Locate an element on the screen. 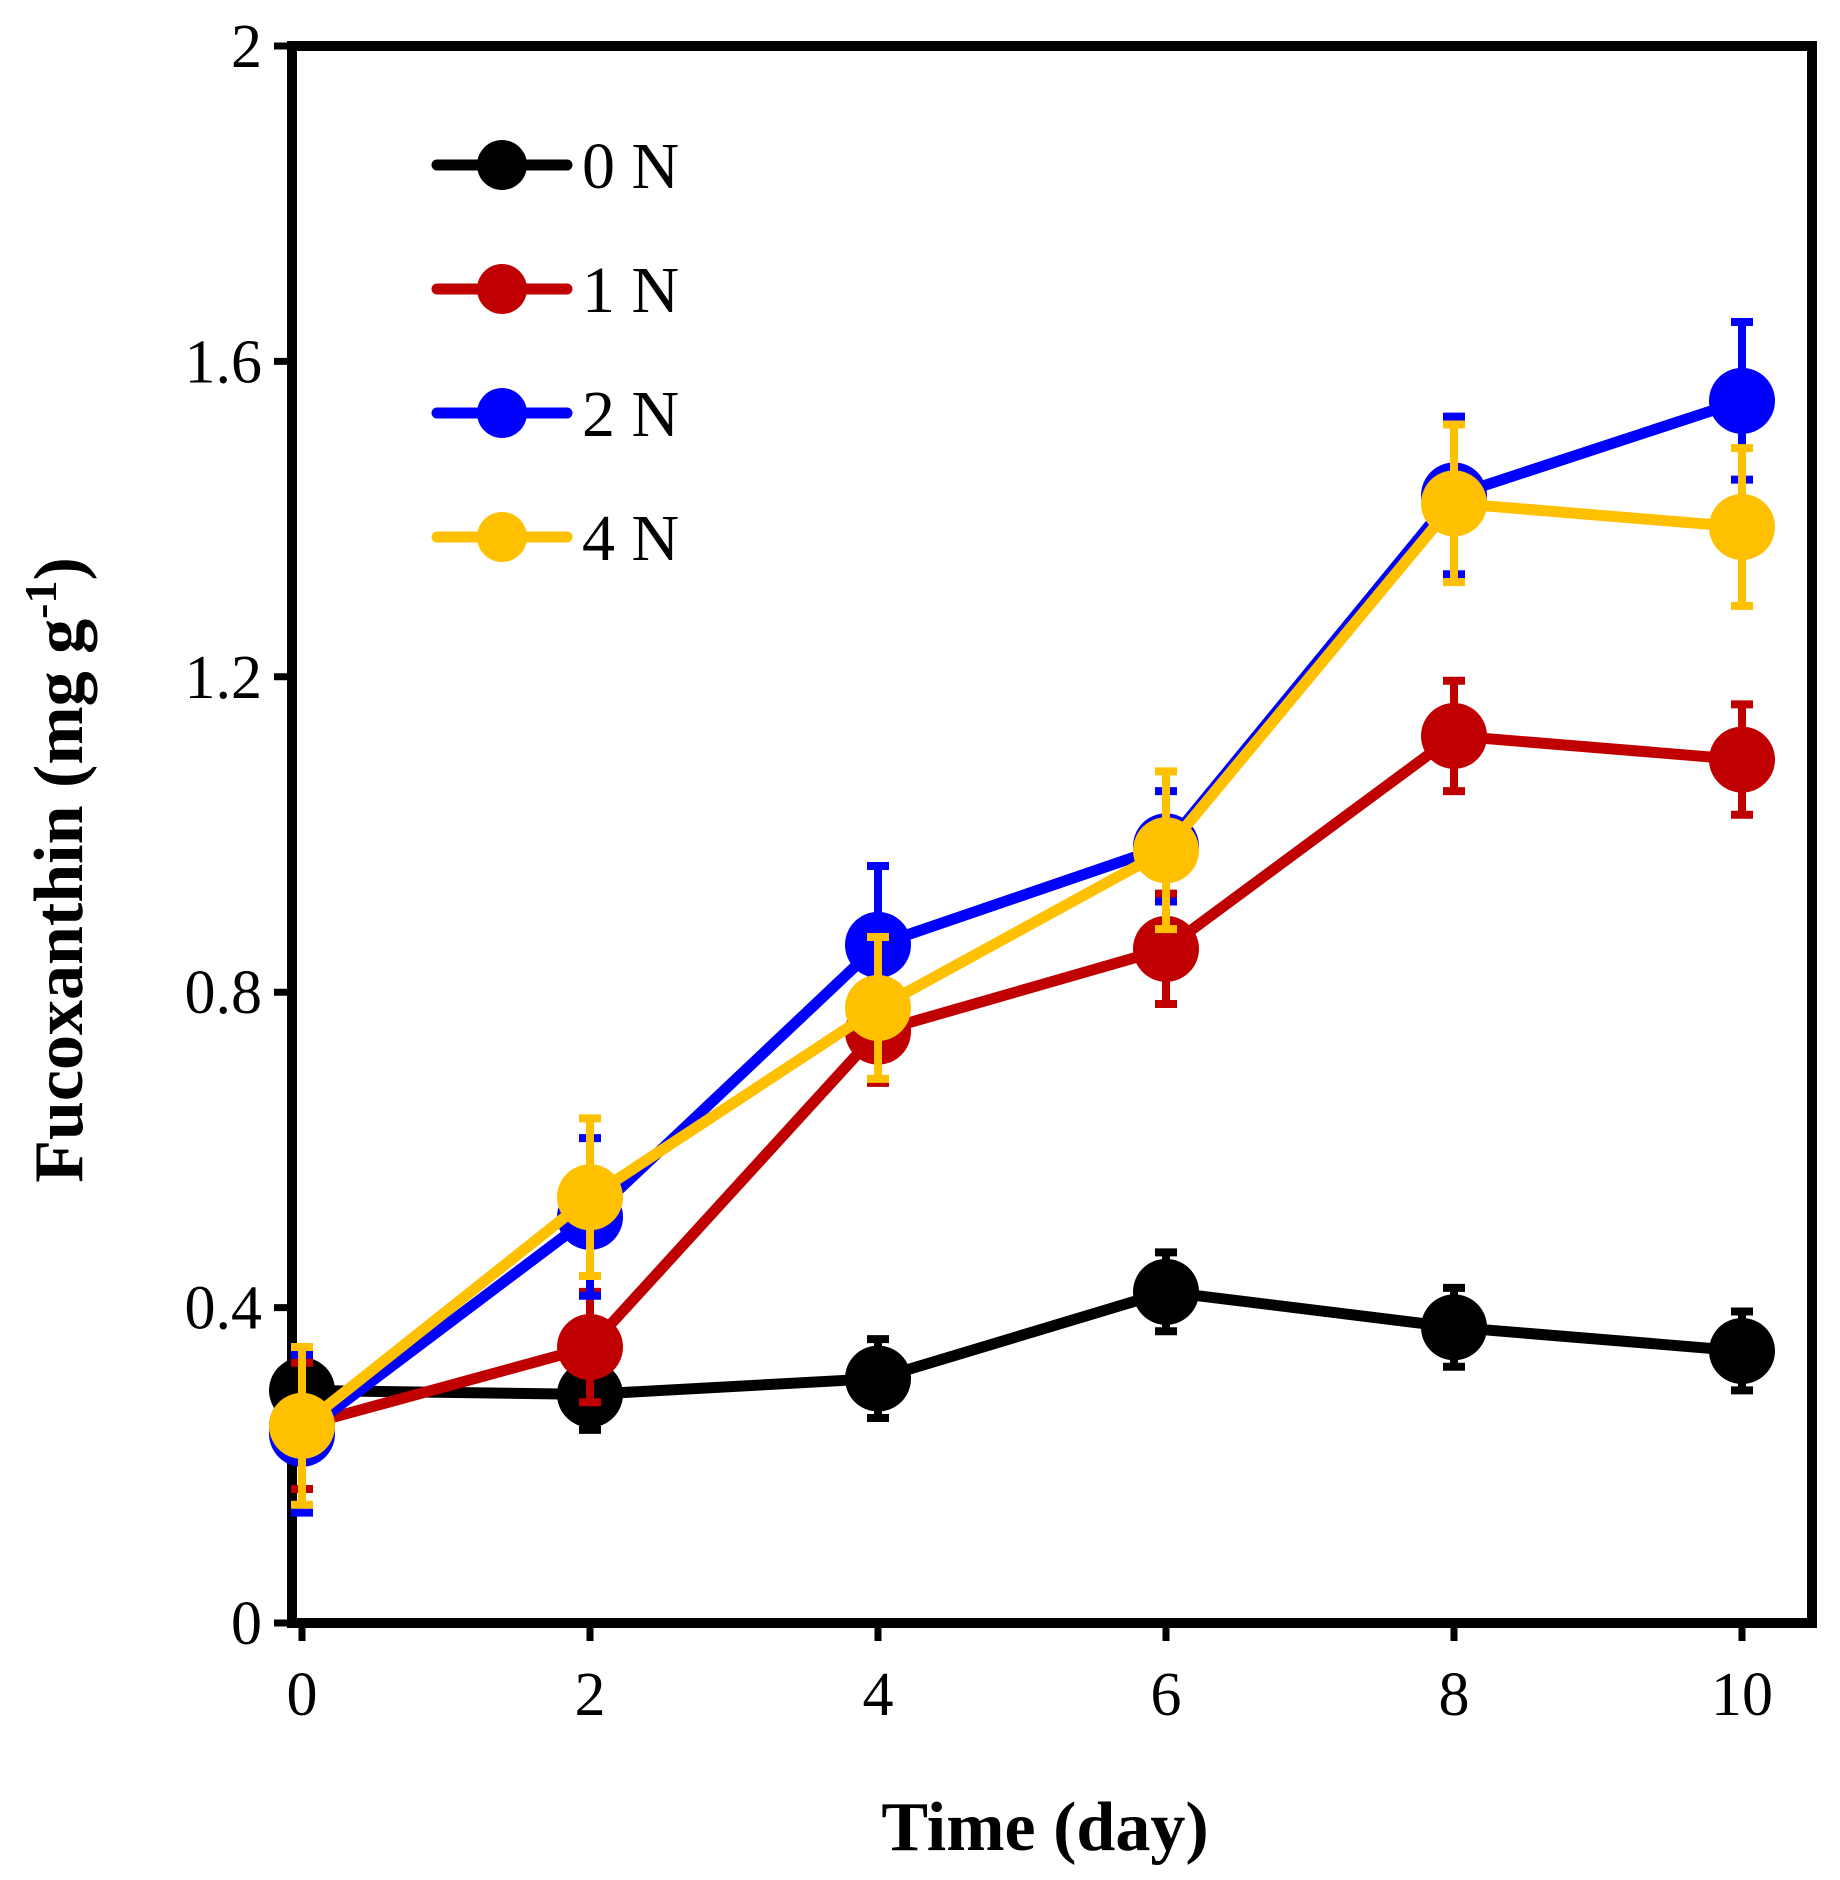  legend-marker-1n is located at coordinates (502, 289).